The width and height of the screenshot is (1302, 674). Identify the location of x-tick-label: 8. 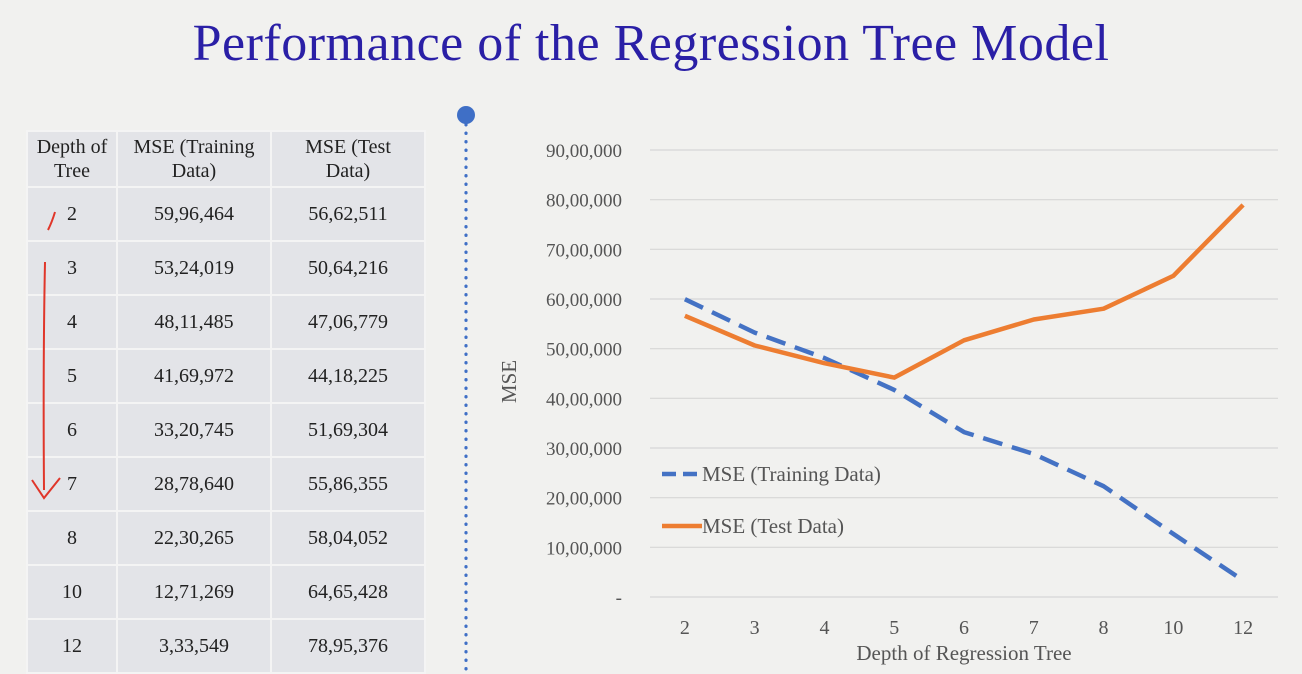
(1104, 628).